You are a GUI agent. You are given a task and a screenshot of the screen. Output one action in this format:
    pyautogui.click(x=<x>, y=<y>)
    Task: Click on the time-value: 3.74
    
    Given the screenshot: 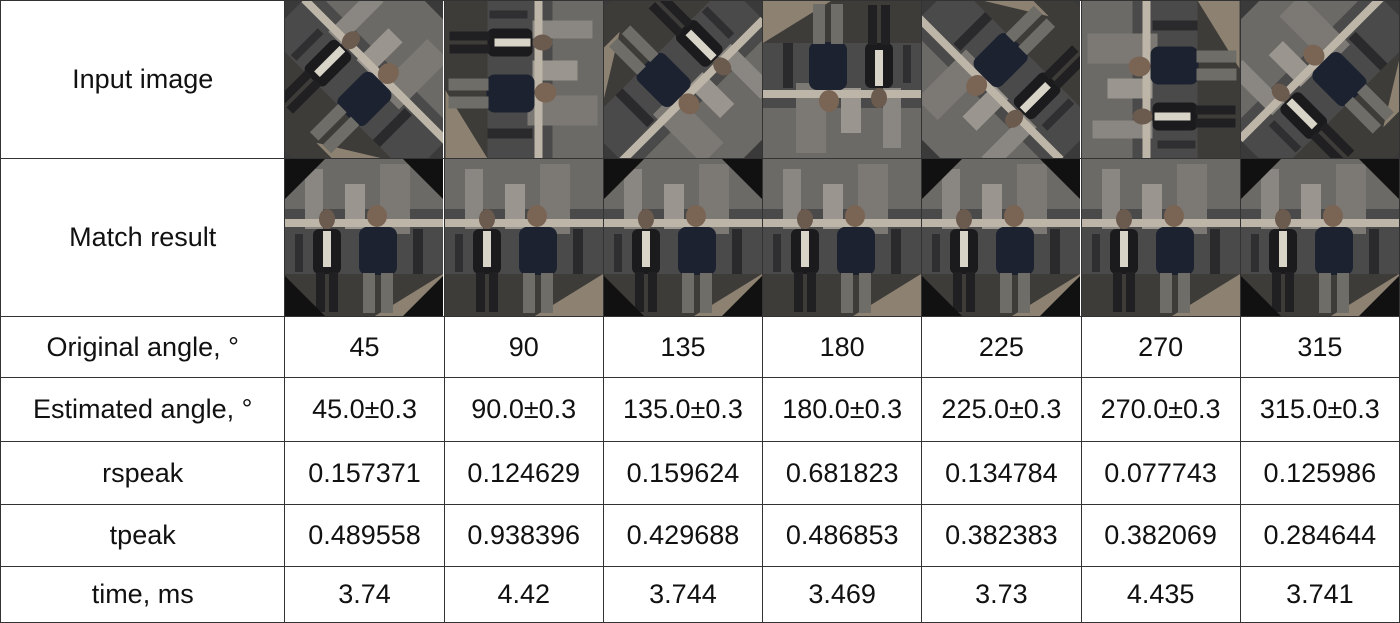 What is the action you would take?
    pyautogui.click(x=364, y=594)
    